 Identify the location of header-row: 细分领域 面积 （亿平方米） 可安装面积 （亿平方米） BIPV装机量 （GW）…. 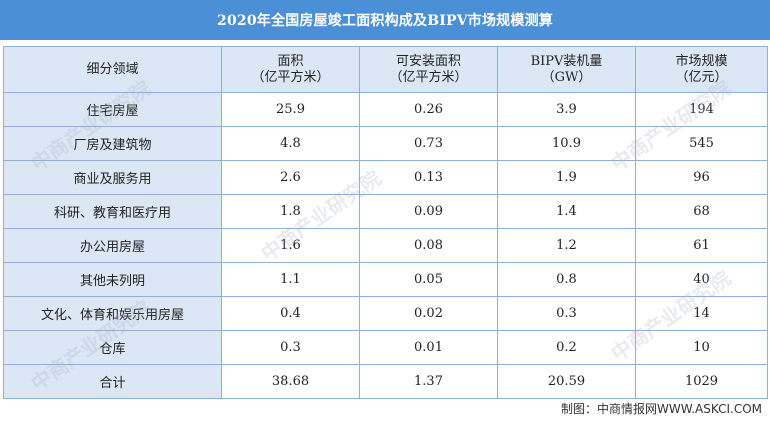
(385, 69).